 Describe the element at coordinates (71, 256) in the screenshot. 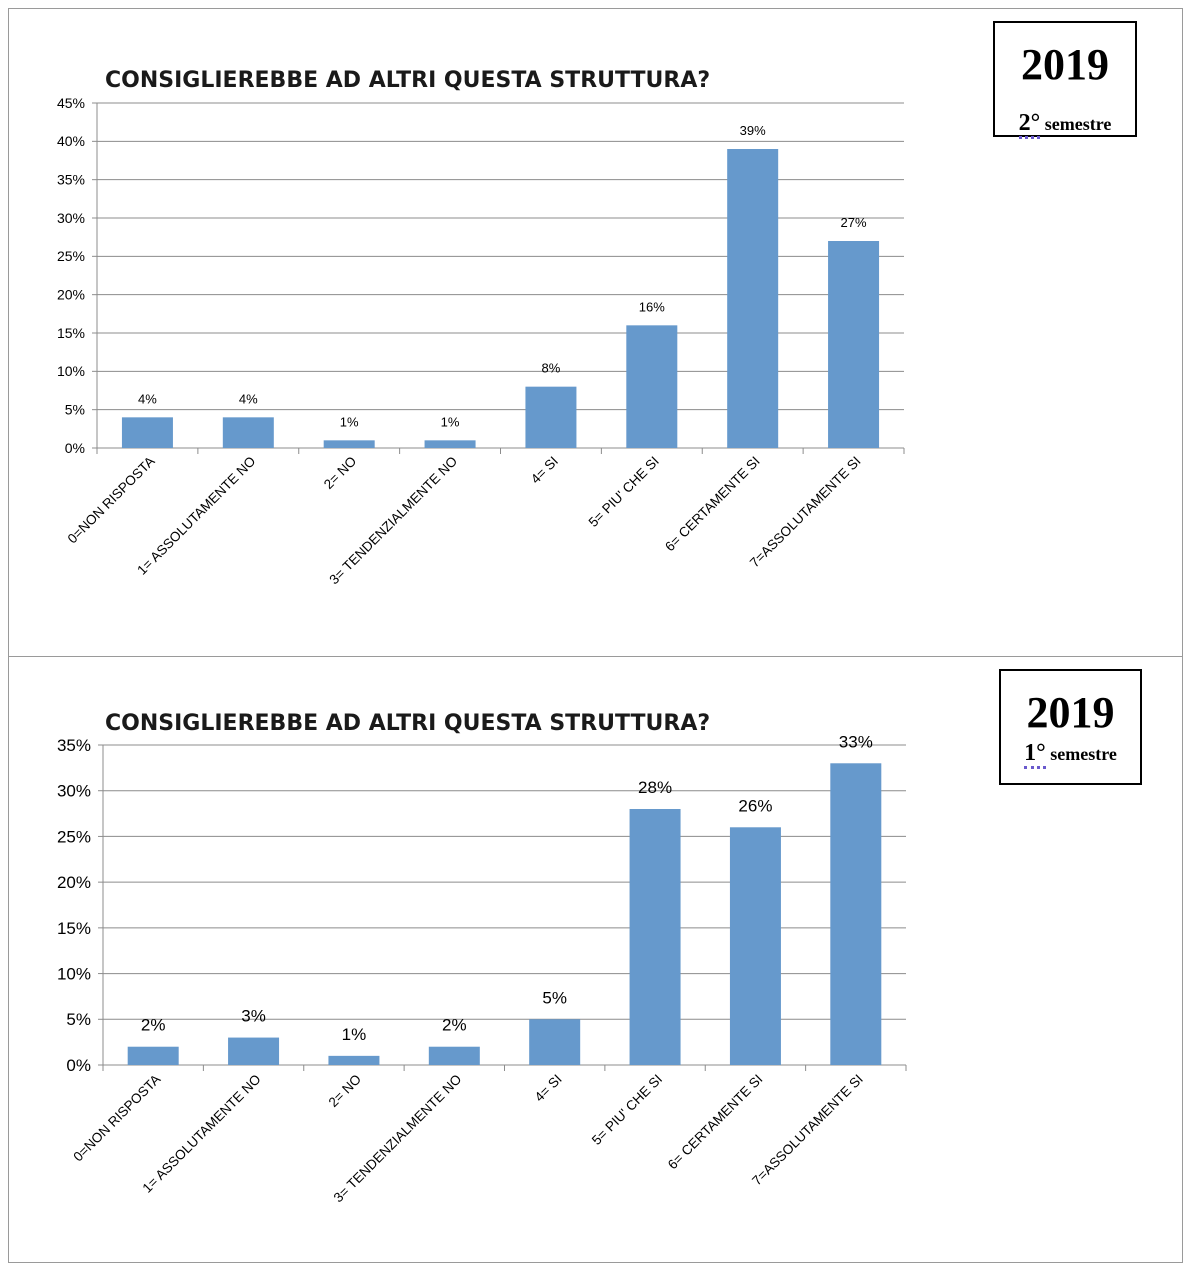

I see `chart-2nd-y-tick-label: 25%` at that location.